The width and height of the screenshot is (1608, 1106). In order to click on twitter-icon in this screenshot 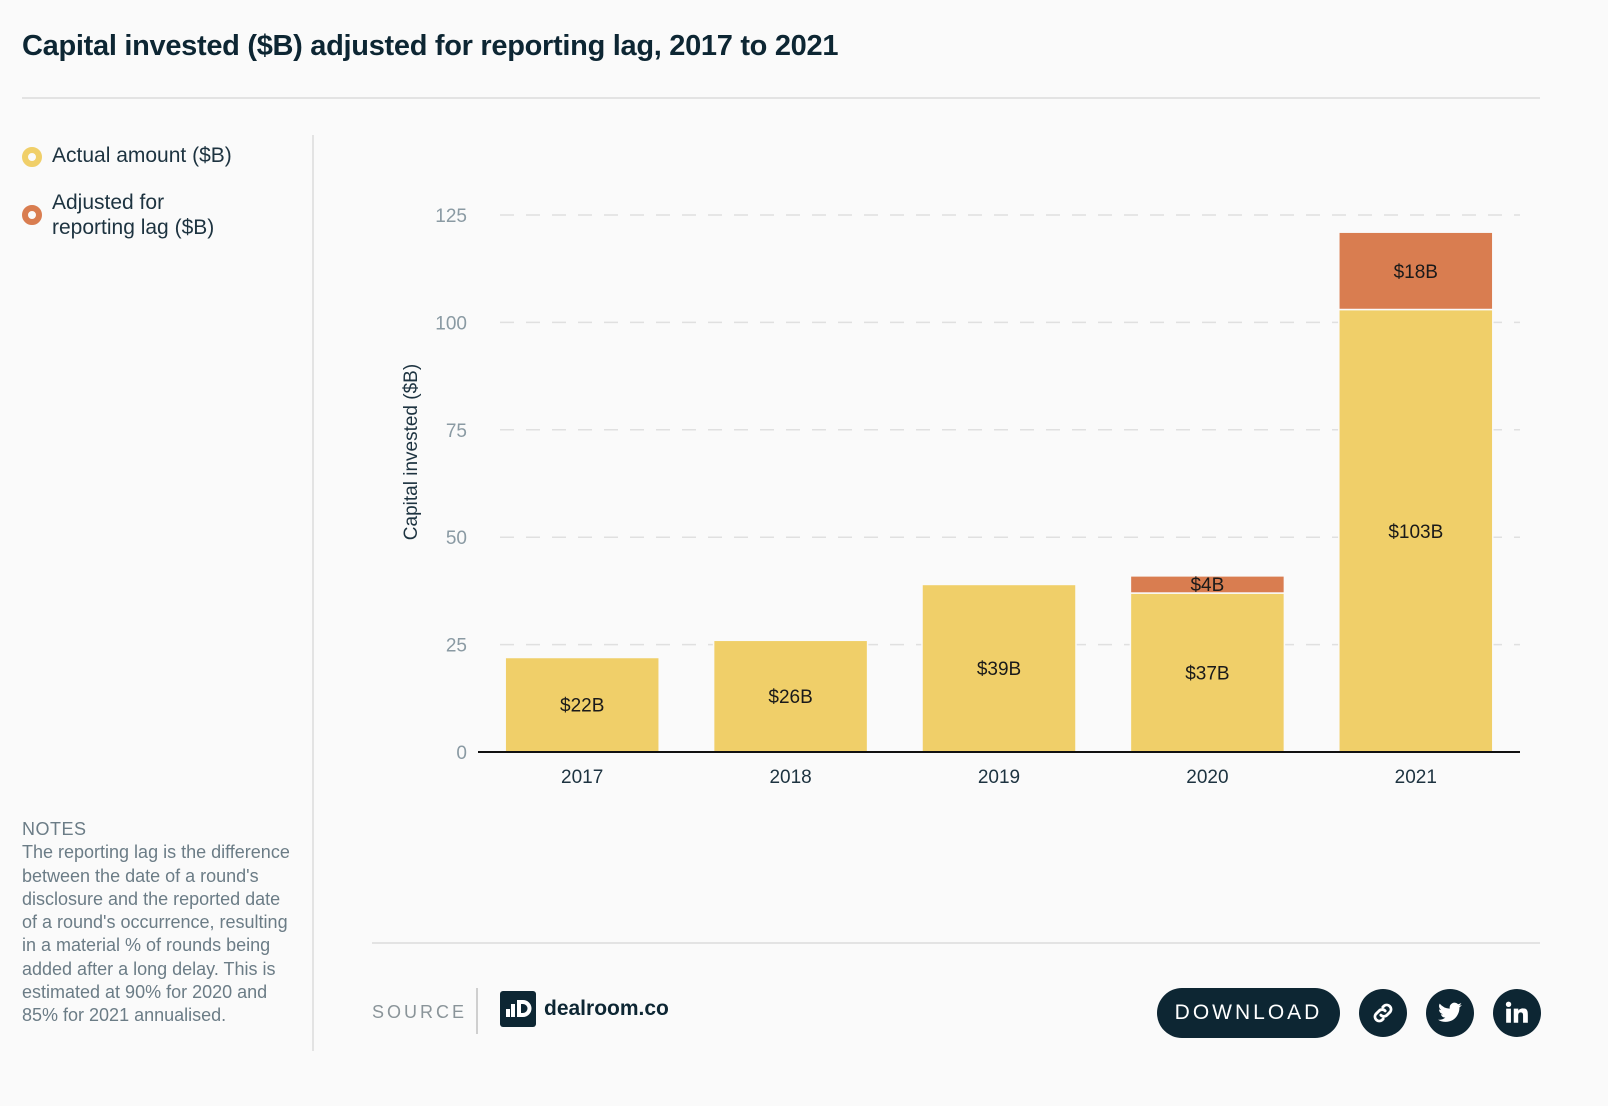, I will do `click(1450, 1012)`.